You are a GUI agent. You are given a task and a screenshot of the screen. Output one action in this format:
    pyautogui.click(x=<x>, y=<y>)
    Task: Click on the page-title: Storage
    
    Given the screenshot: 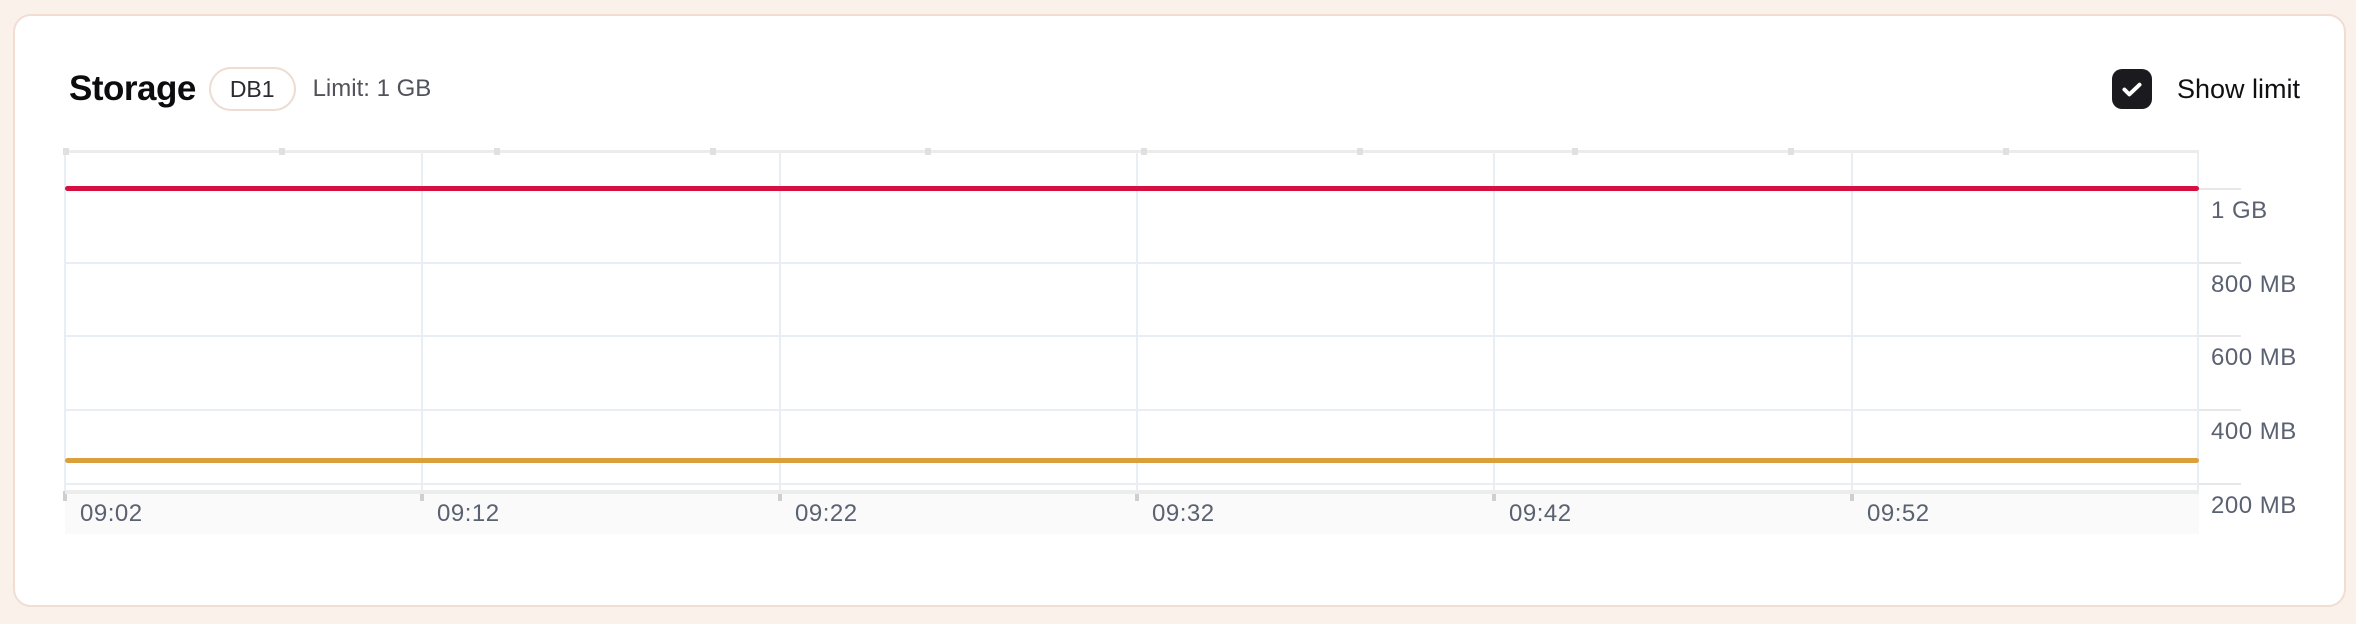 What is the action you would take?
    pyautogui.click(x=132, y=88)
    